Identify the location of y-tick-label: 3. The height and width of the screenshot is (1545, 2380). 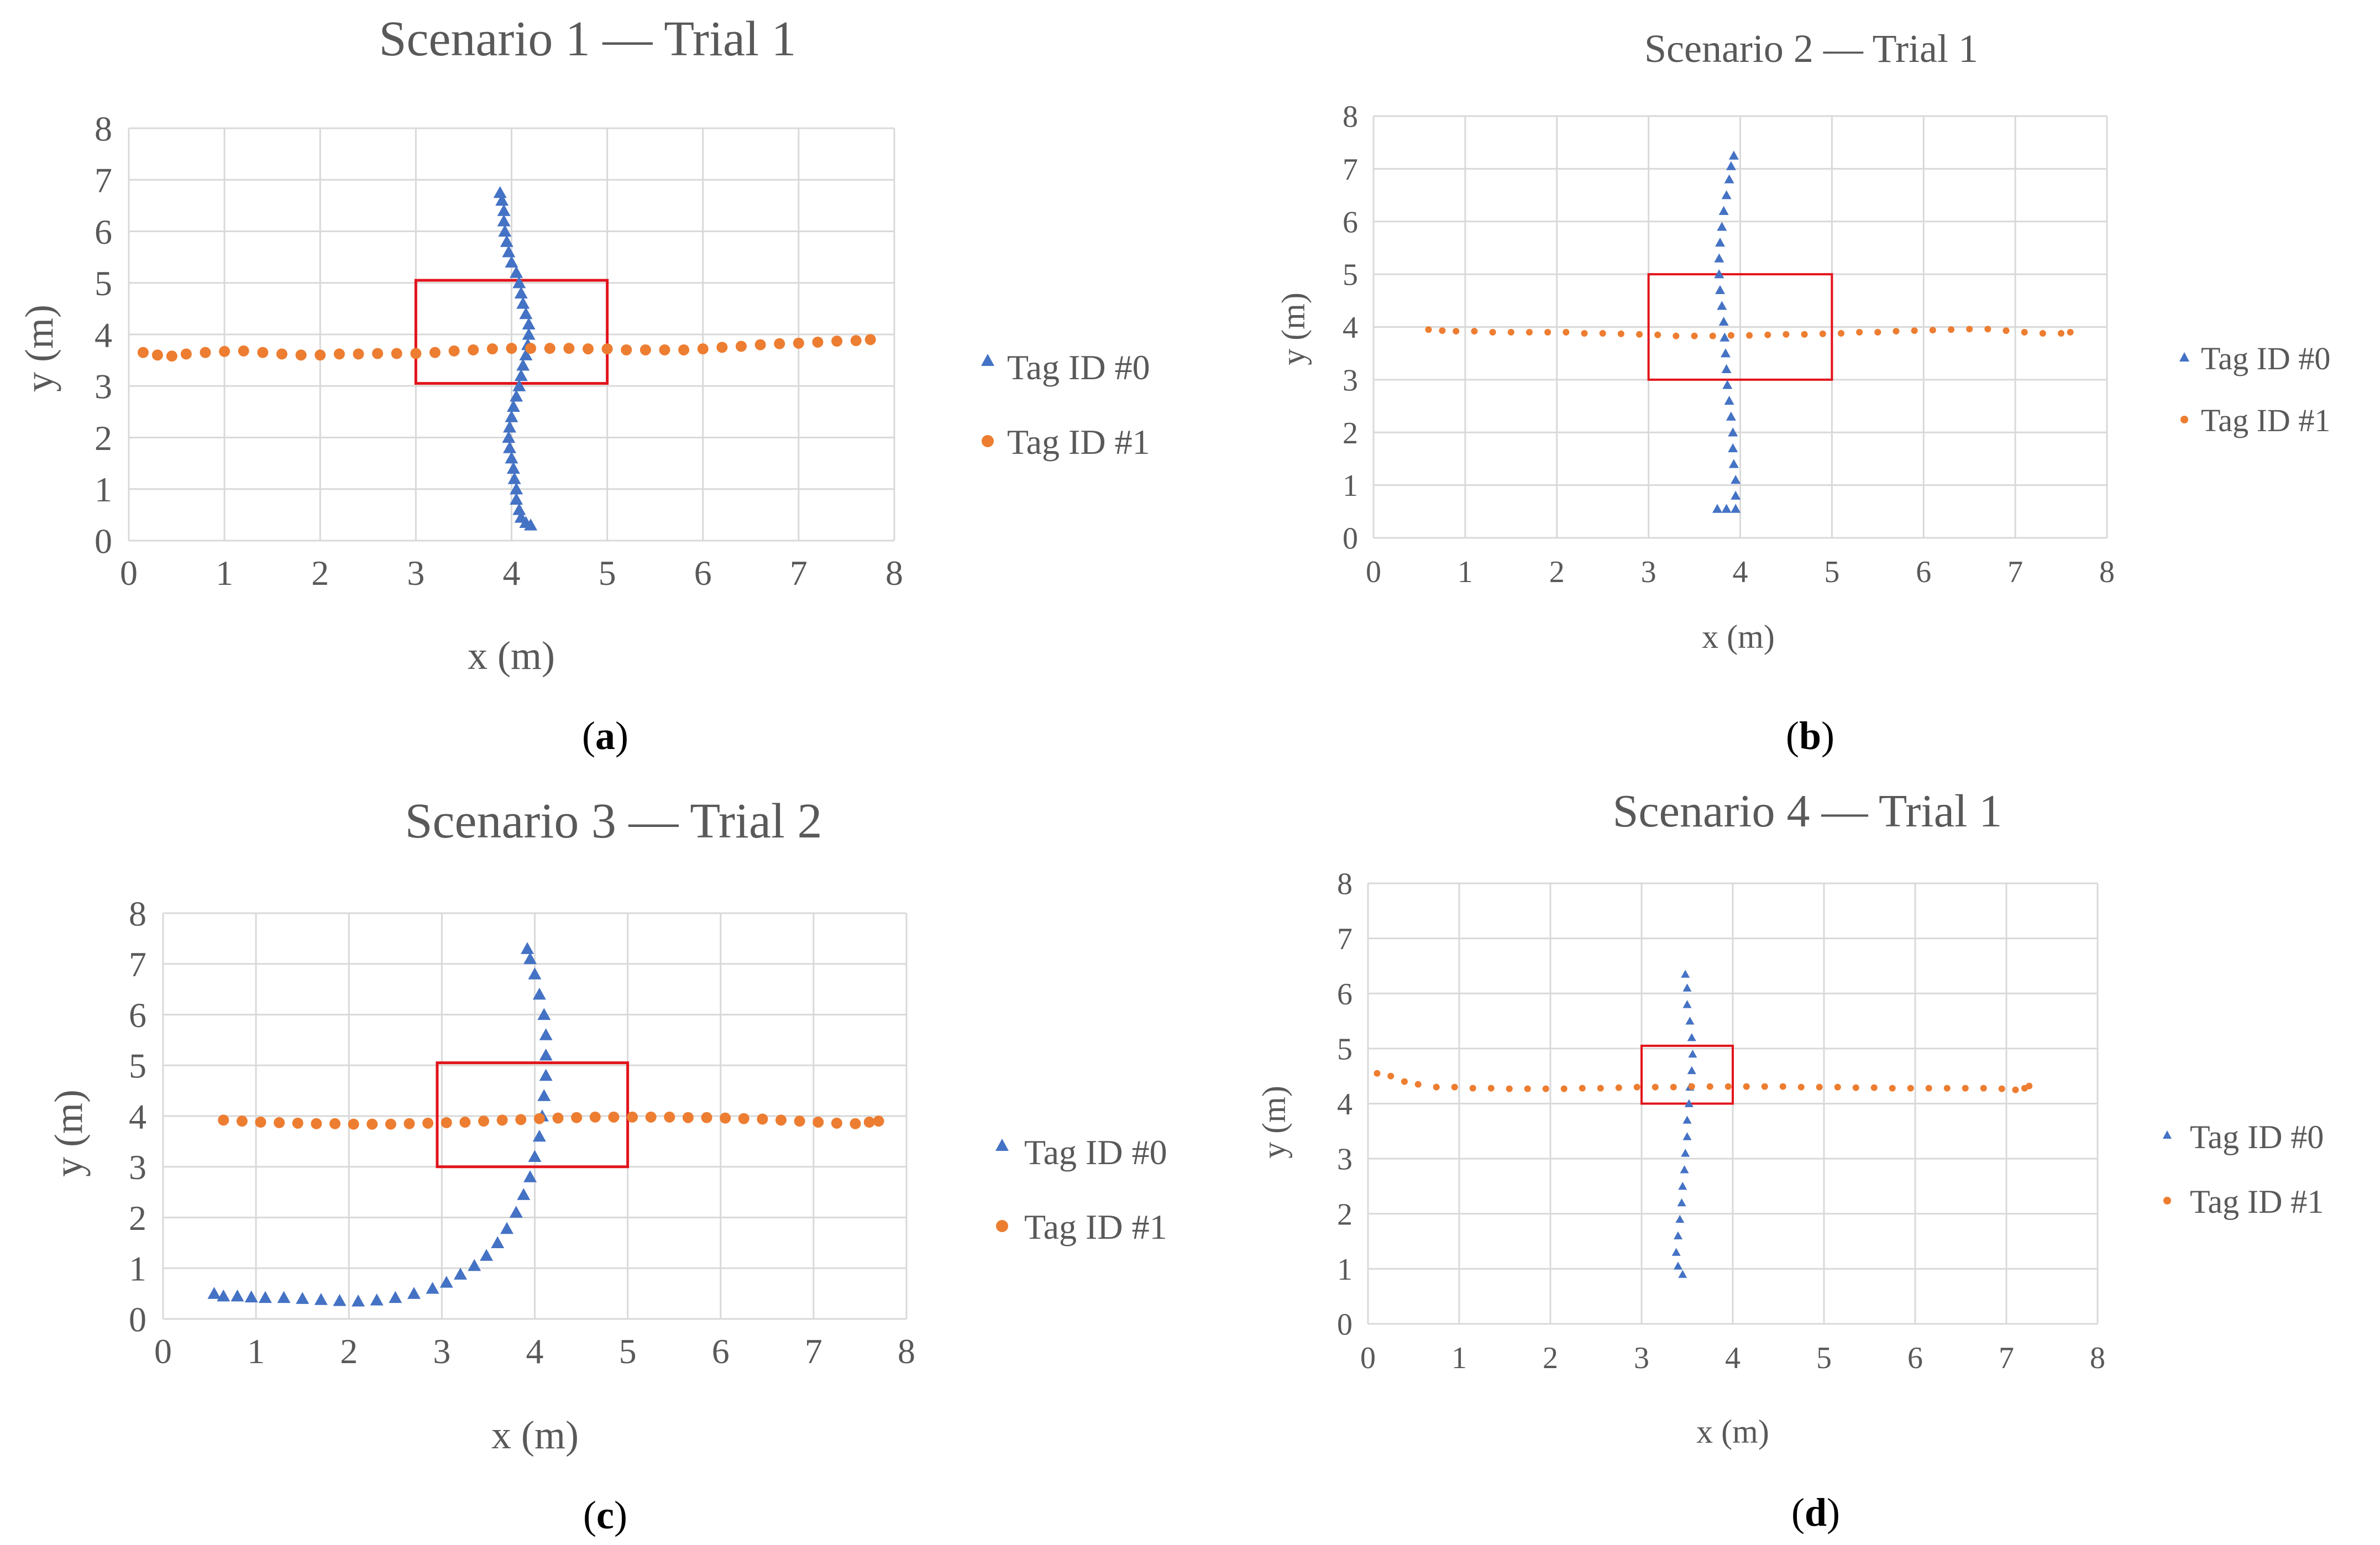
(1350, 380).